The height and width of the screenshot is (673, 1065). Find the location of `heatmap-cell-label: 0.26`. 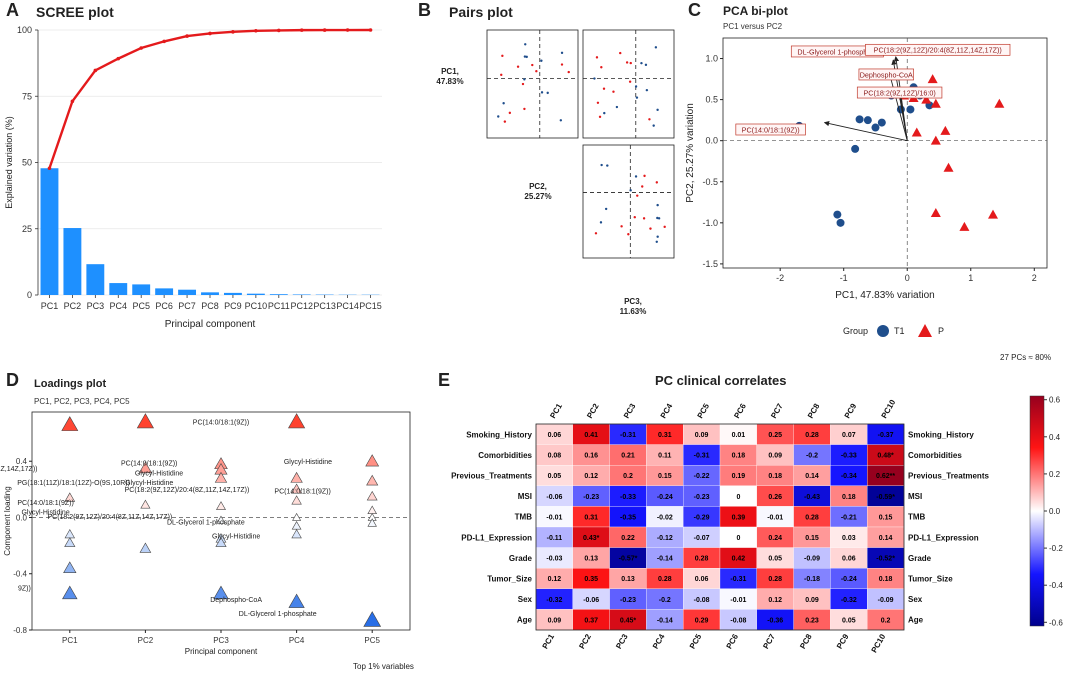

heatmap-cell-label: 0.26 is located at coordinates (775, 497).